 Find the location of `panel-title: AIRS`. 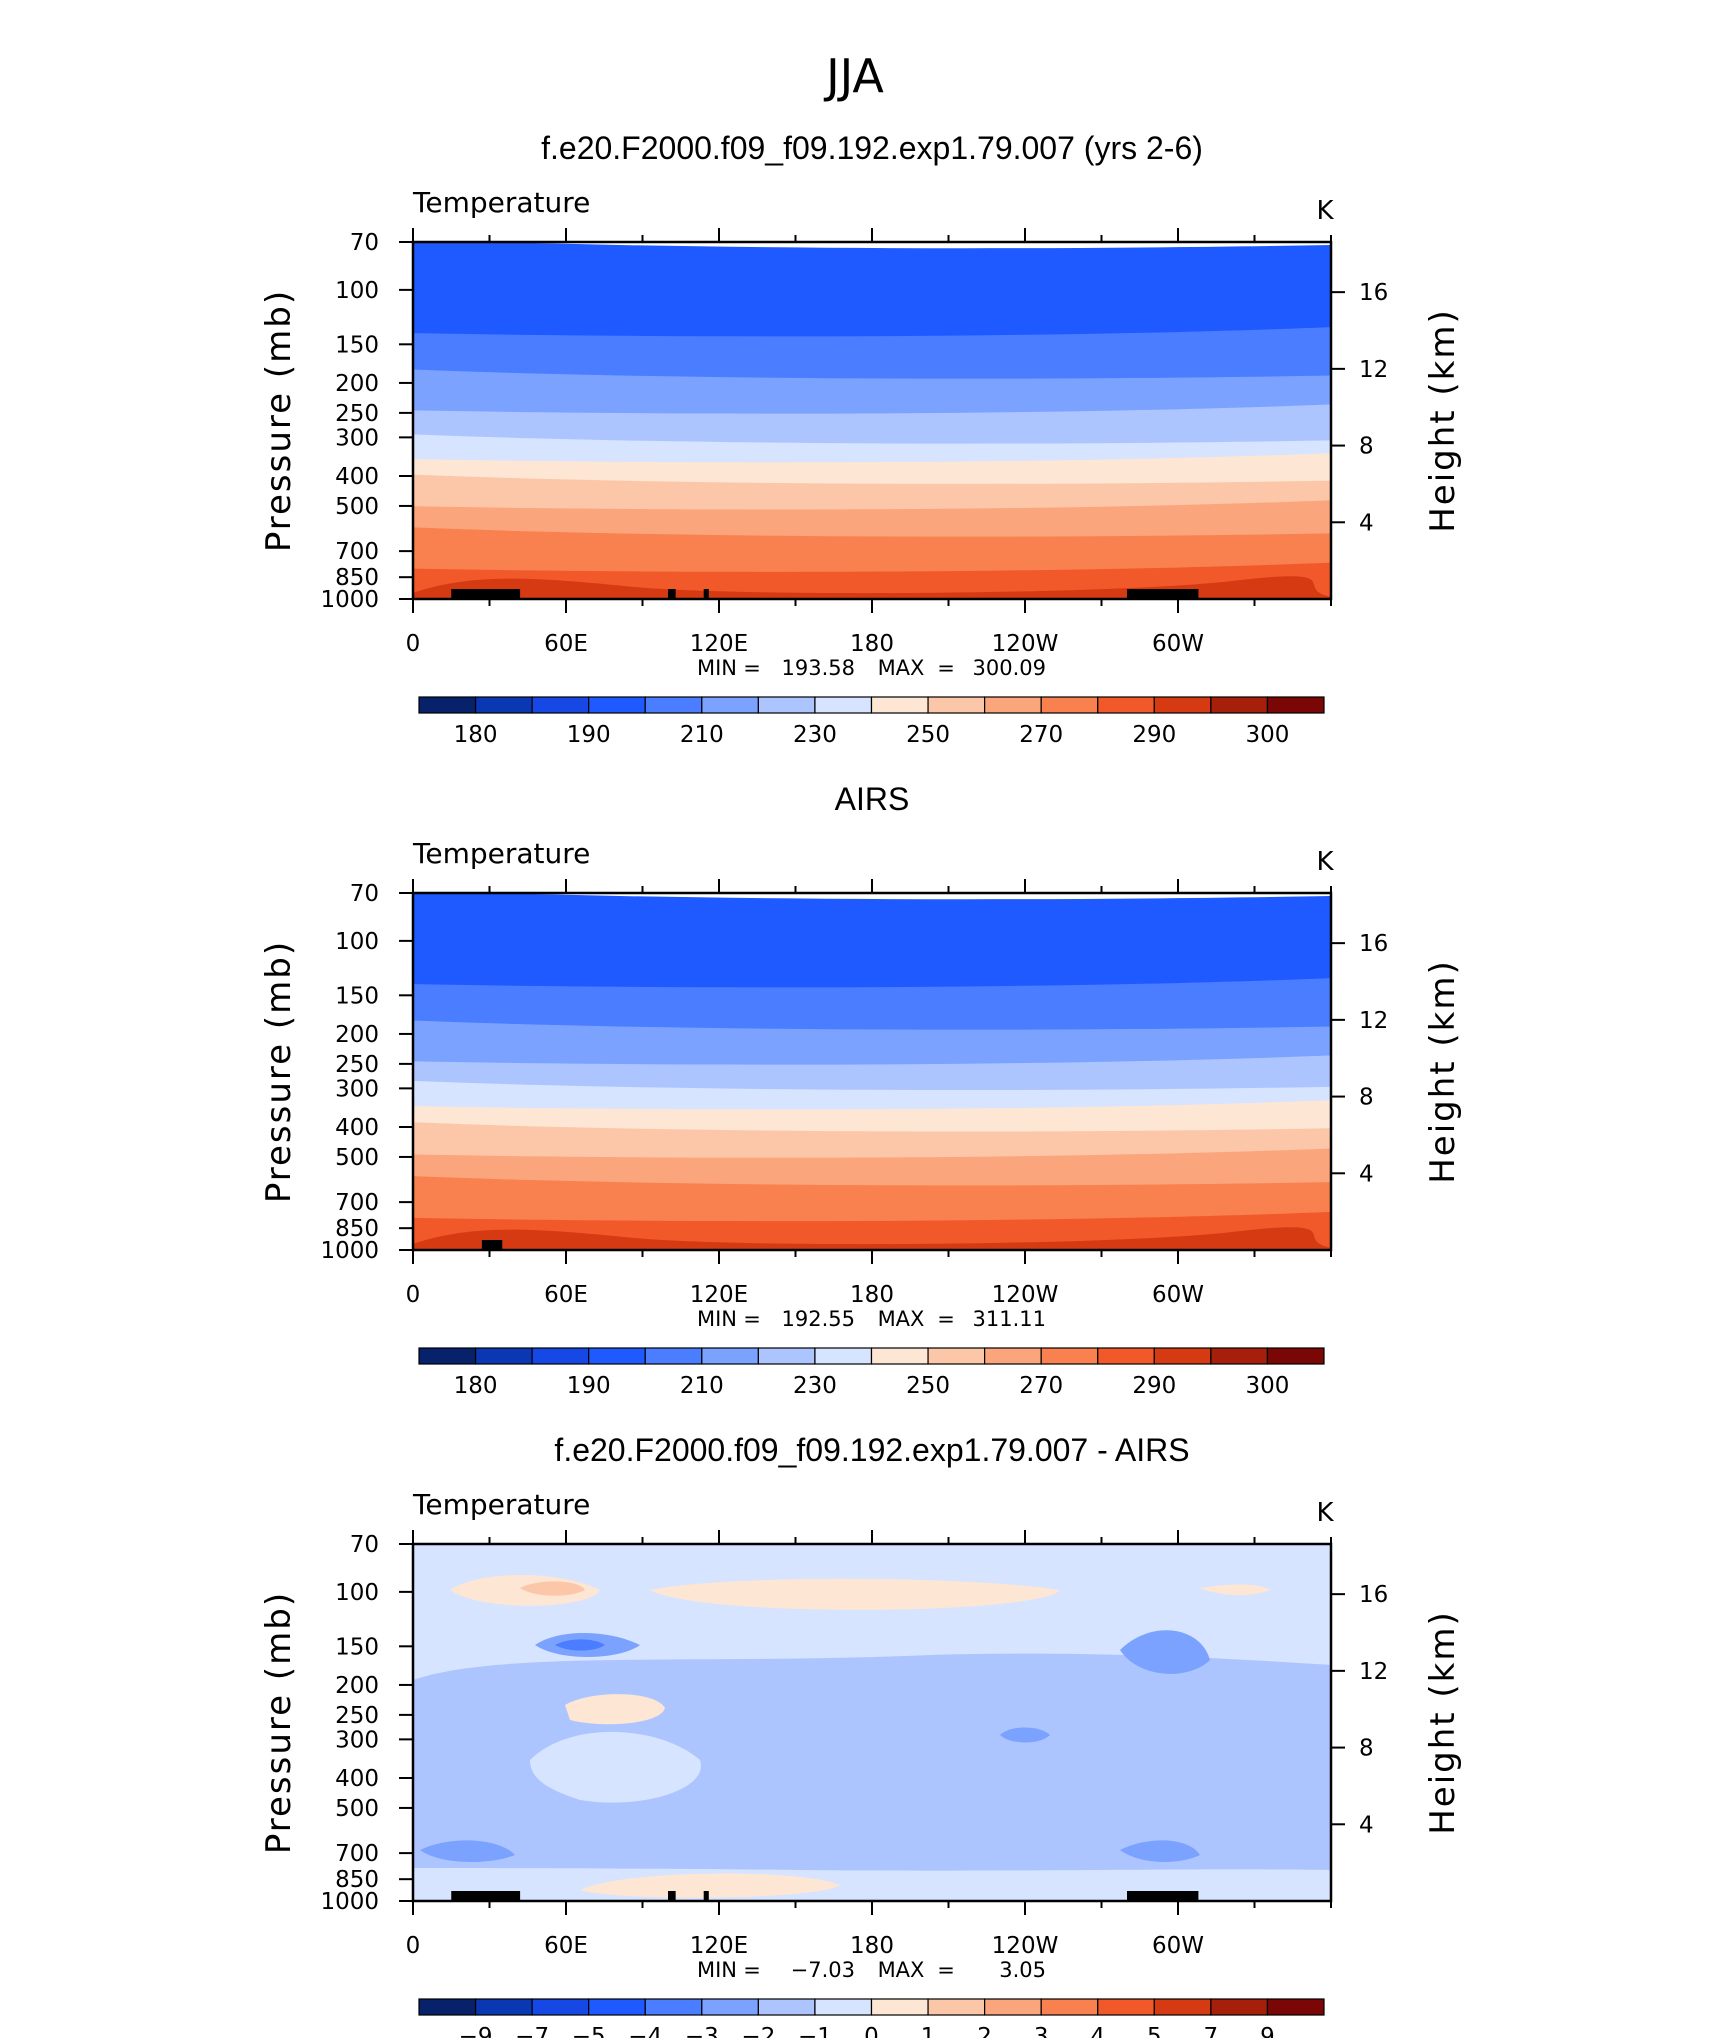

panel-title: AIRS is located at coordinates (872, 799).